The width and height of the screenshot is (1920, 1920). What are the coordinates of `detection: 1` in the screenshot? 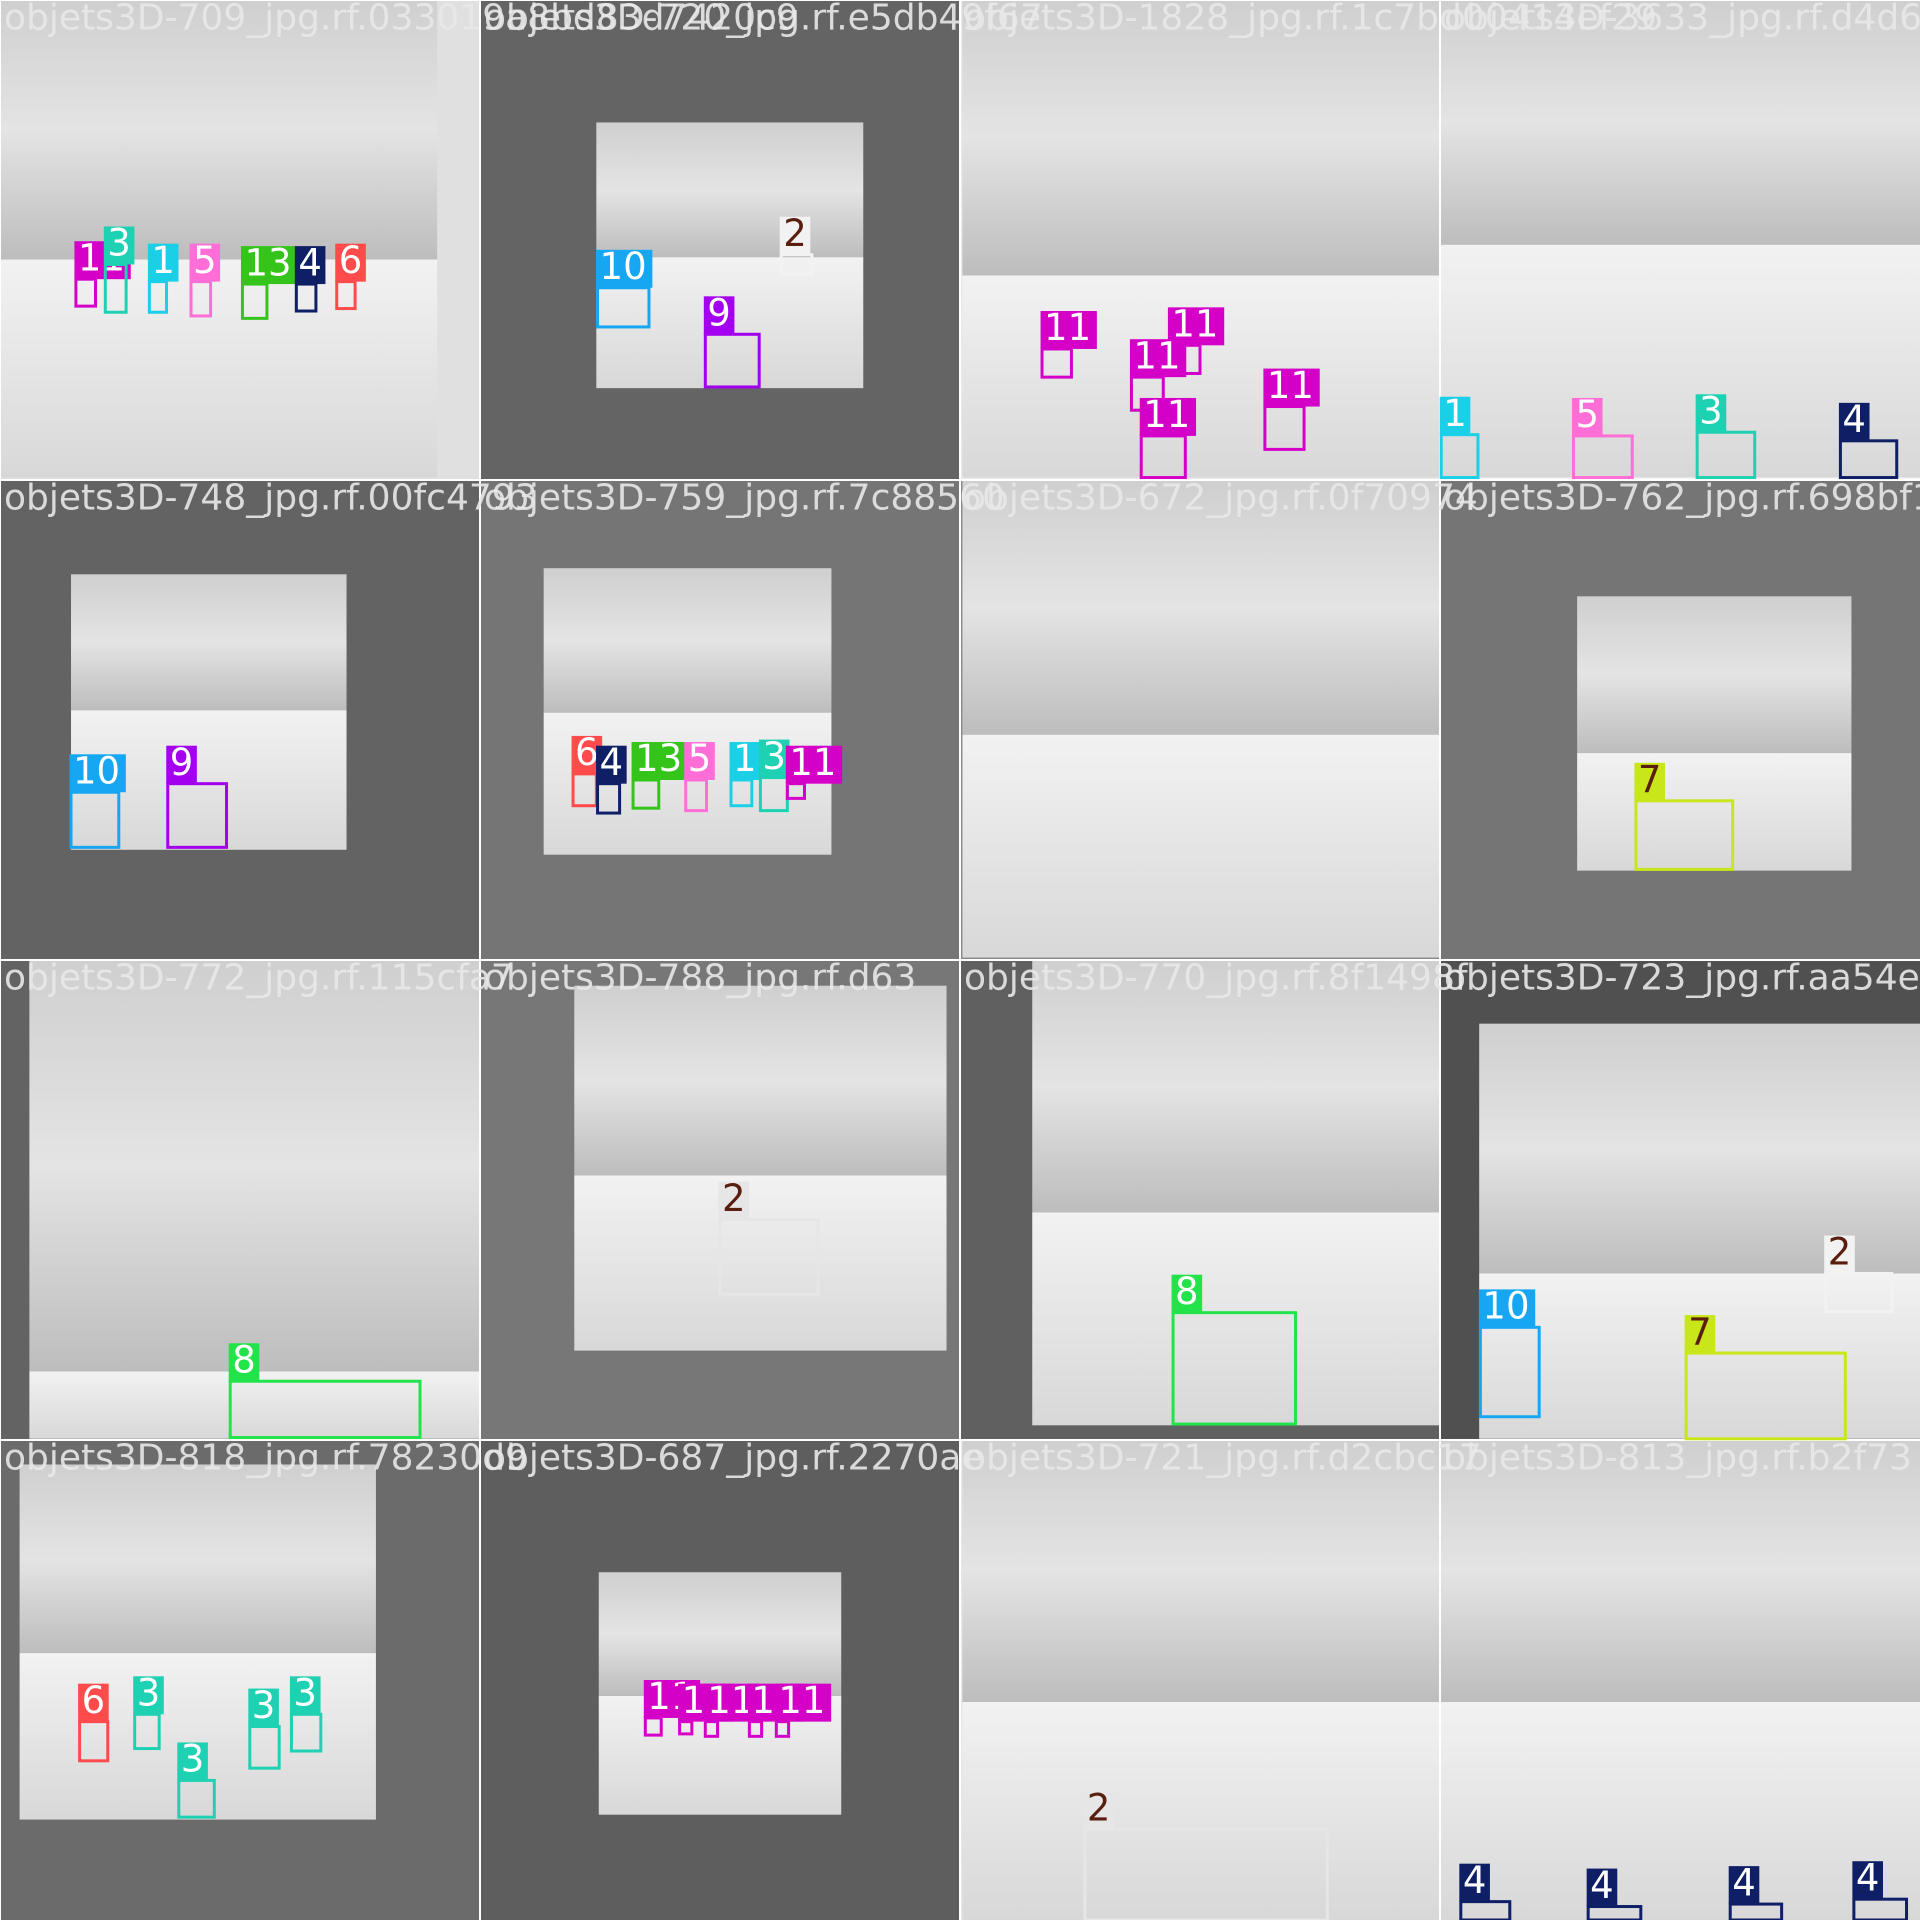 It's located at (163, 276).